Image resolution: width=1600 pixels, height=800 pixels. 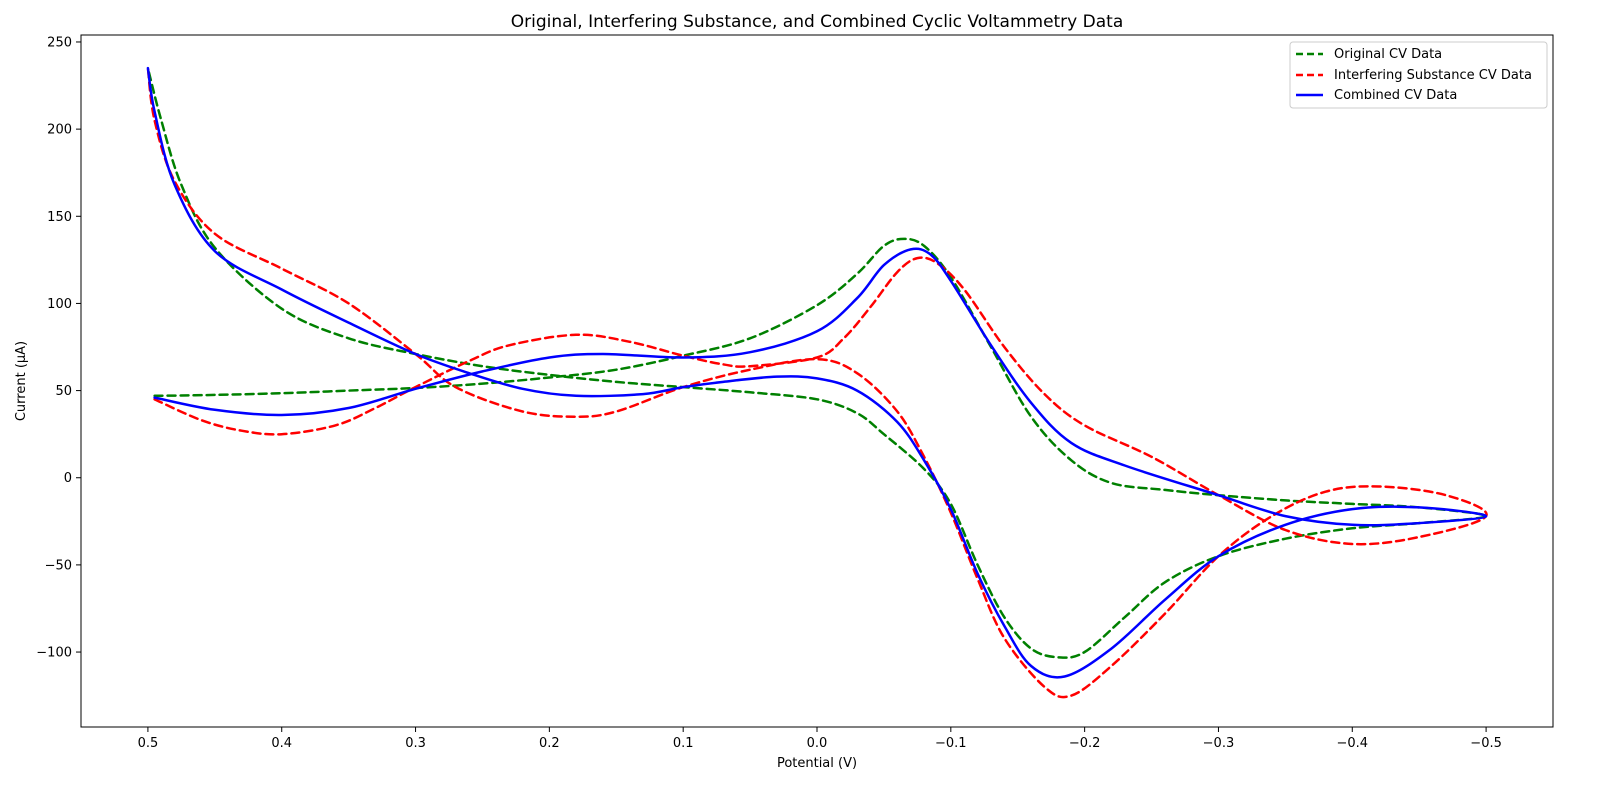 What do you see at coordinates (1433, 75) in the screenshot?
I see `legend-label-interfering: Interfering Substance CV Data` at bounding box center [1433, 75].